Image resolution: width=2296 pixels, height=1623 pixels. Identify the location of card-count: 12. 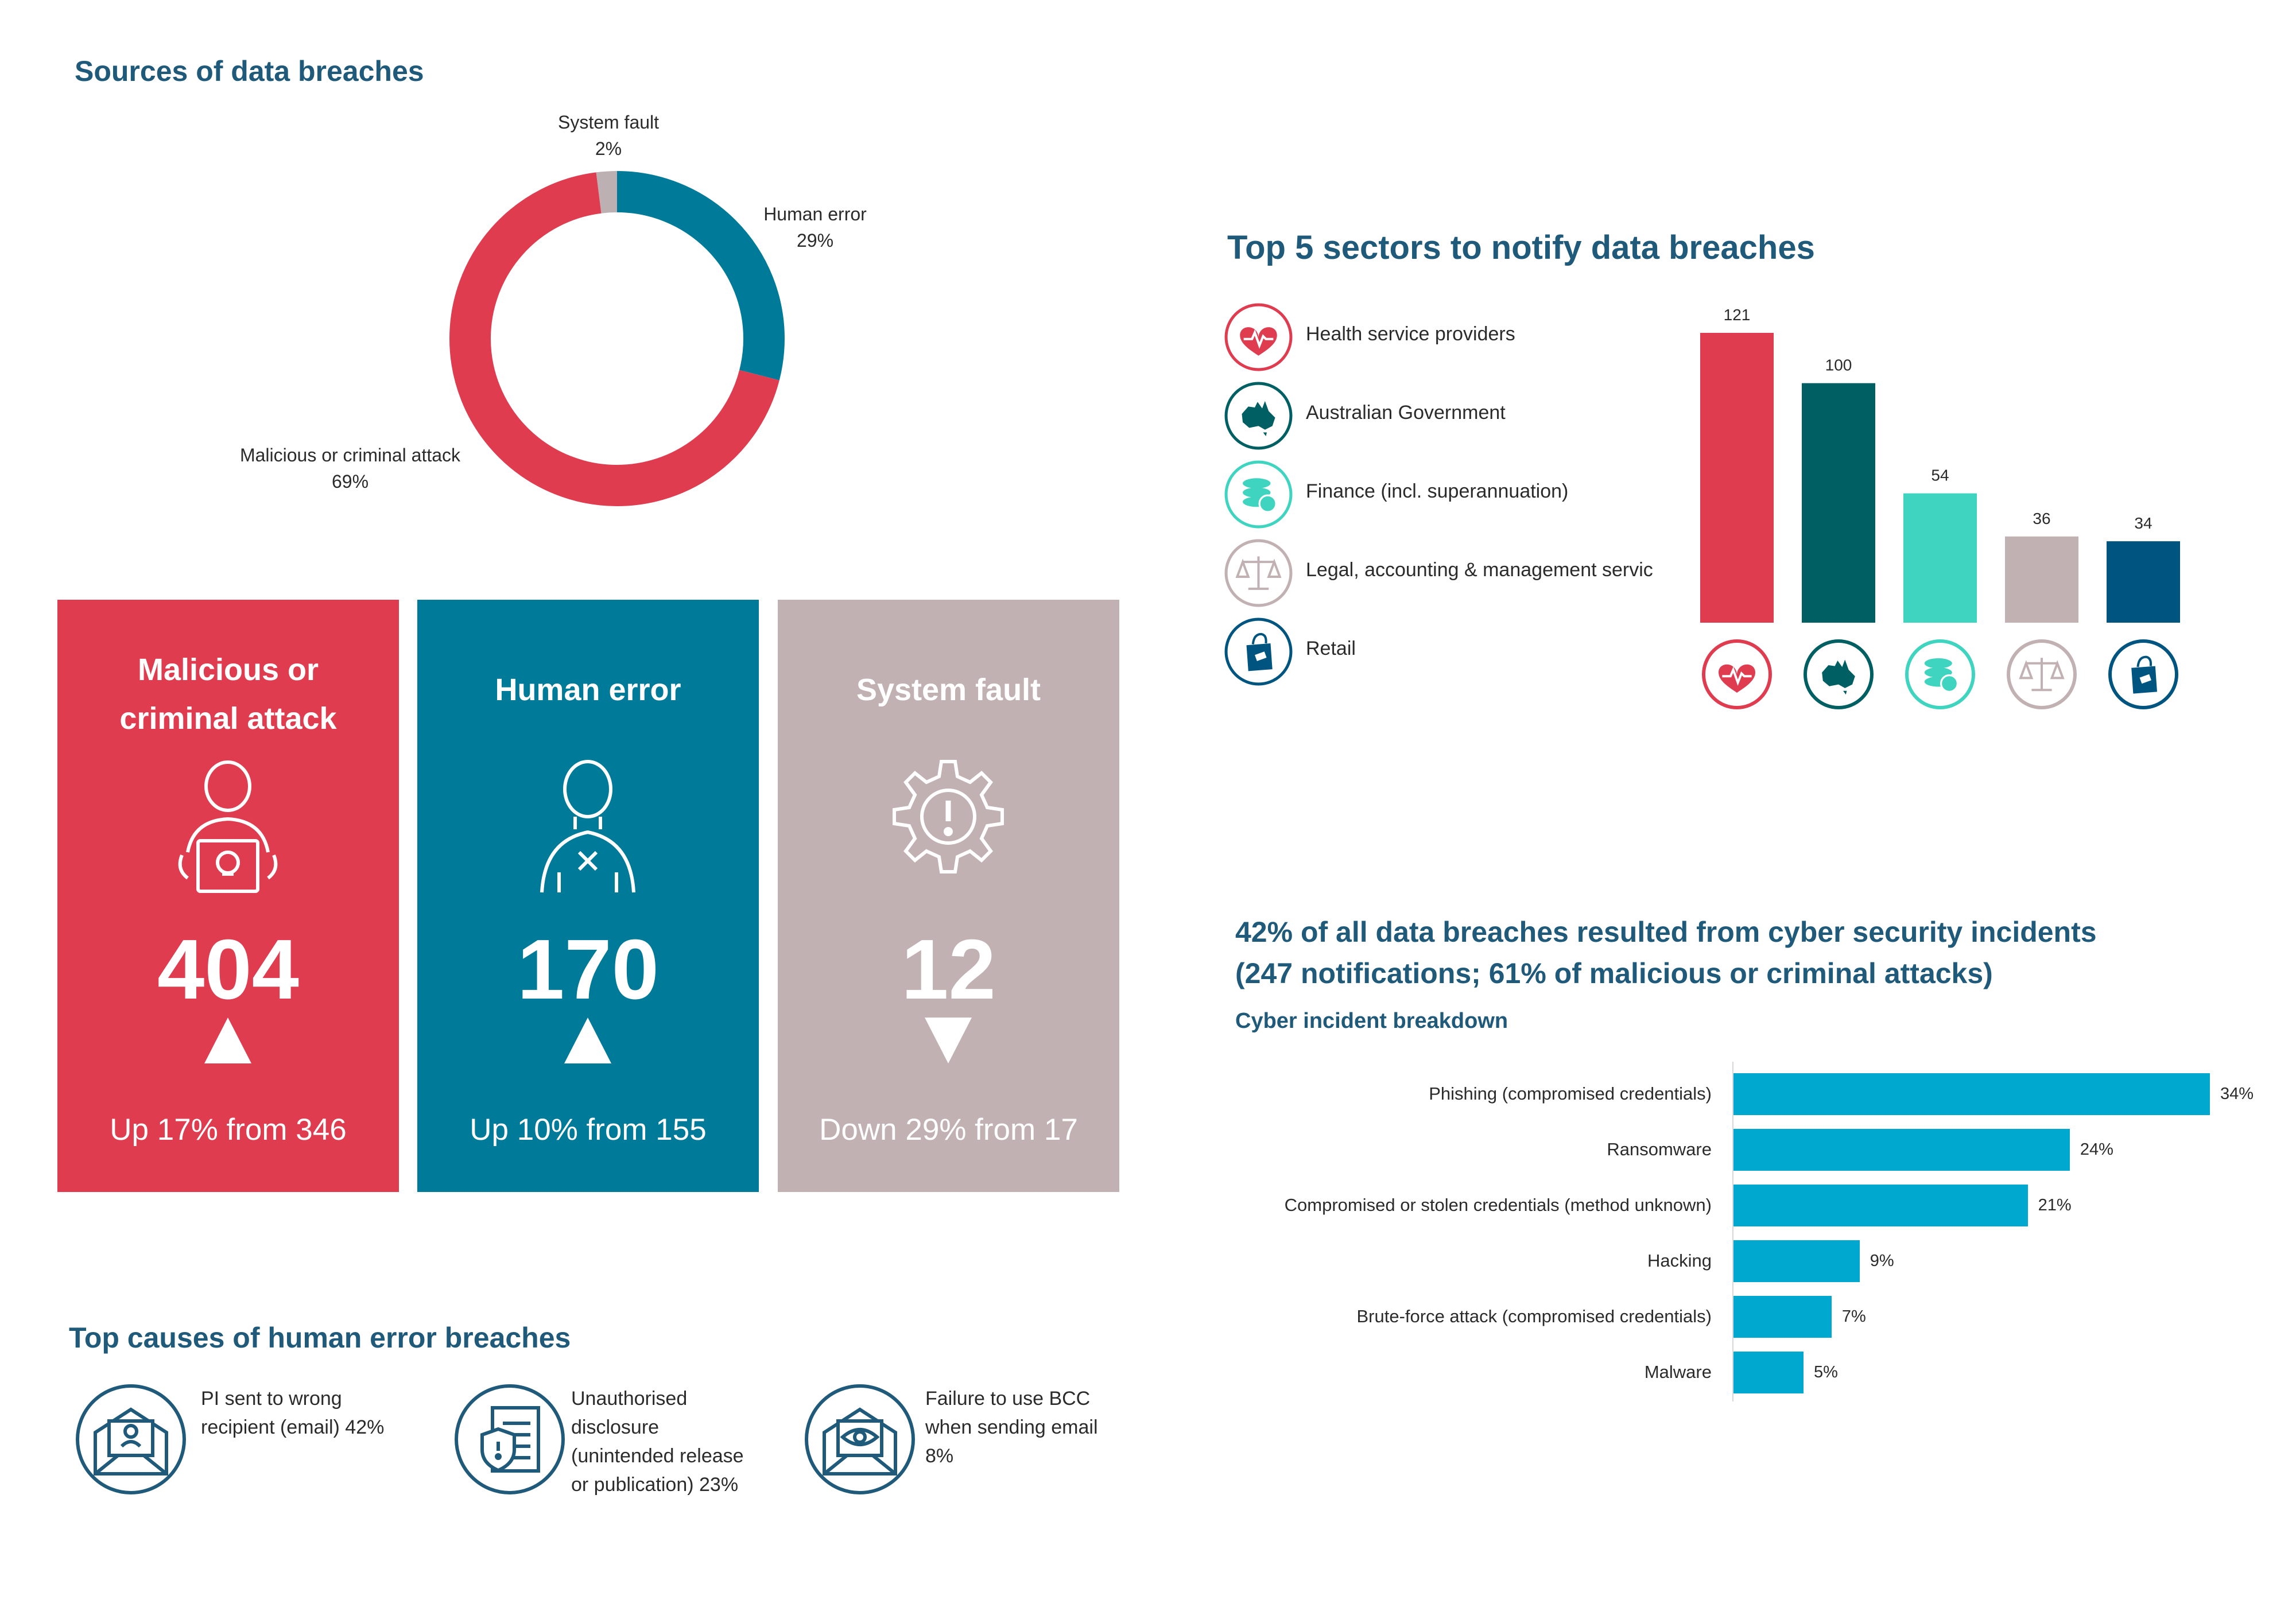
(948, 969).